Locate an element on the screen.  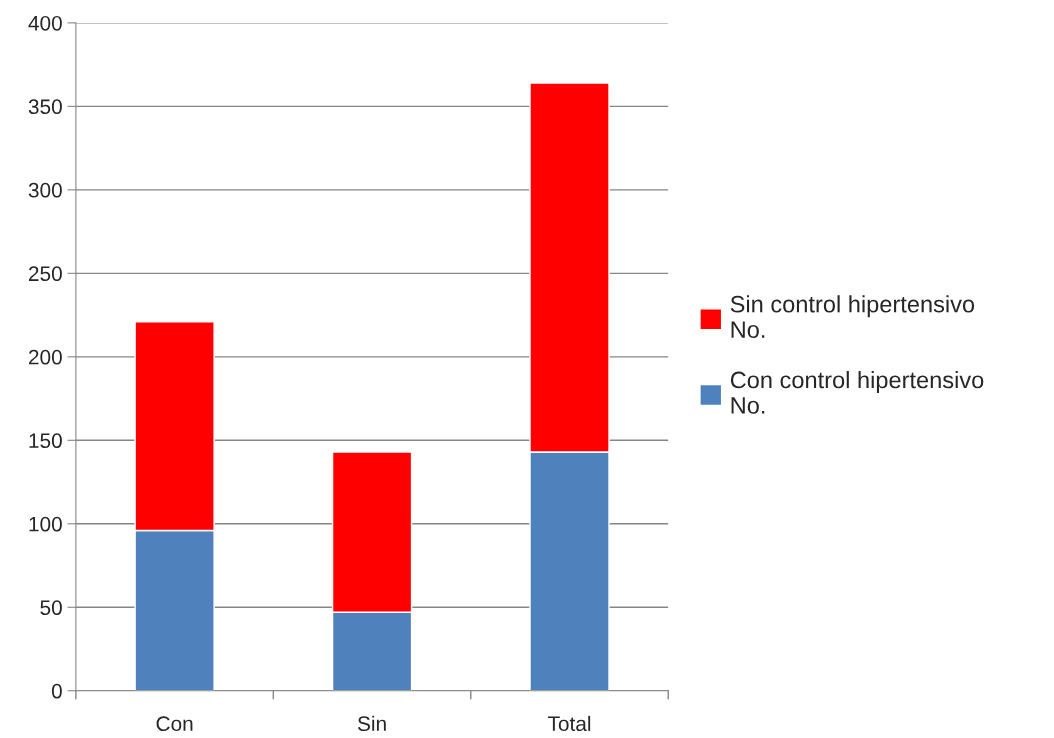
y-tick-label: 350 is located at coordinates (45, 107).